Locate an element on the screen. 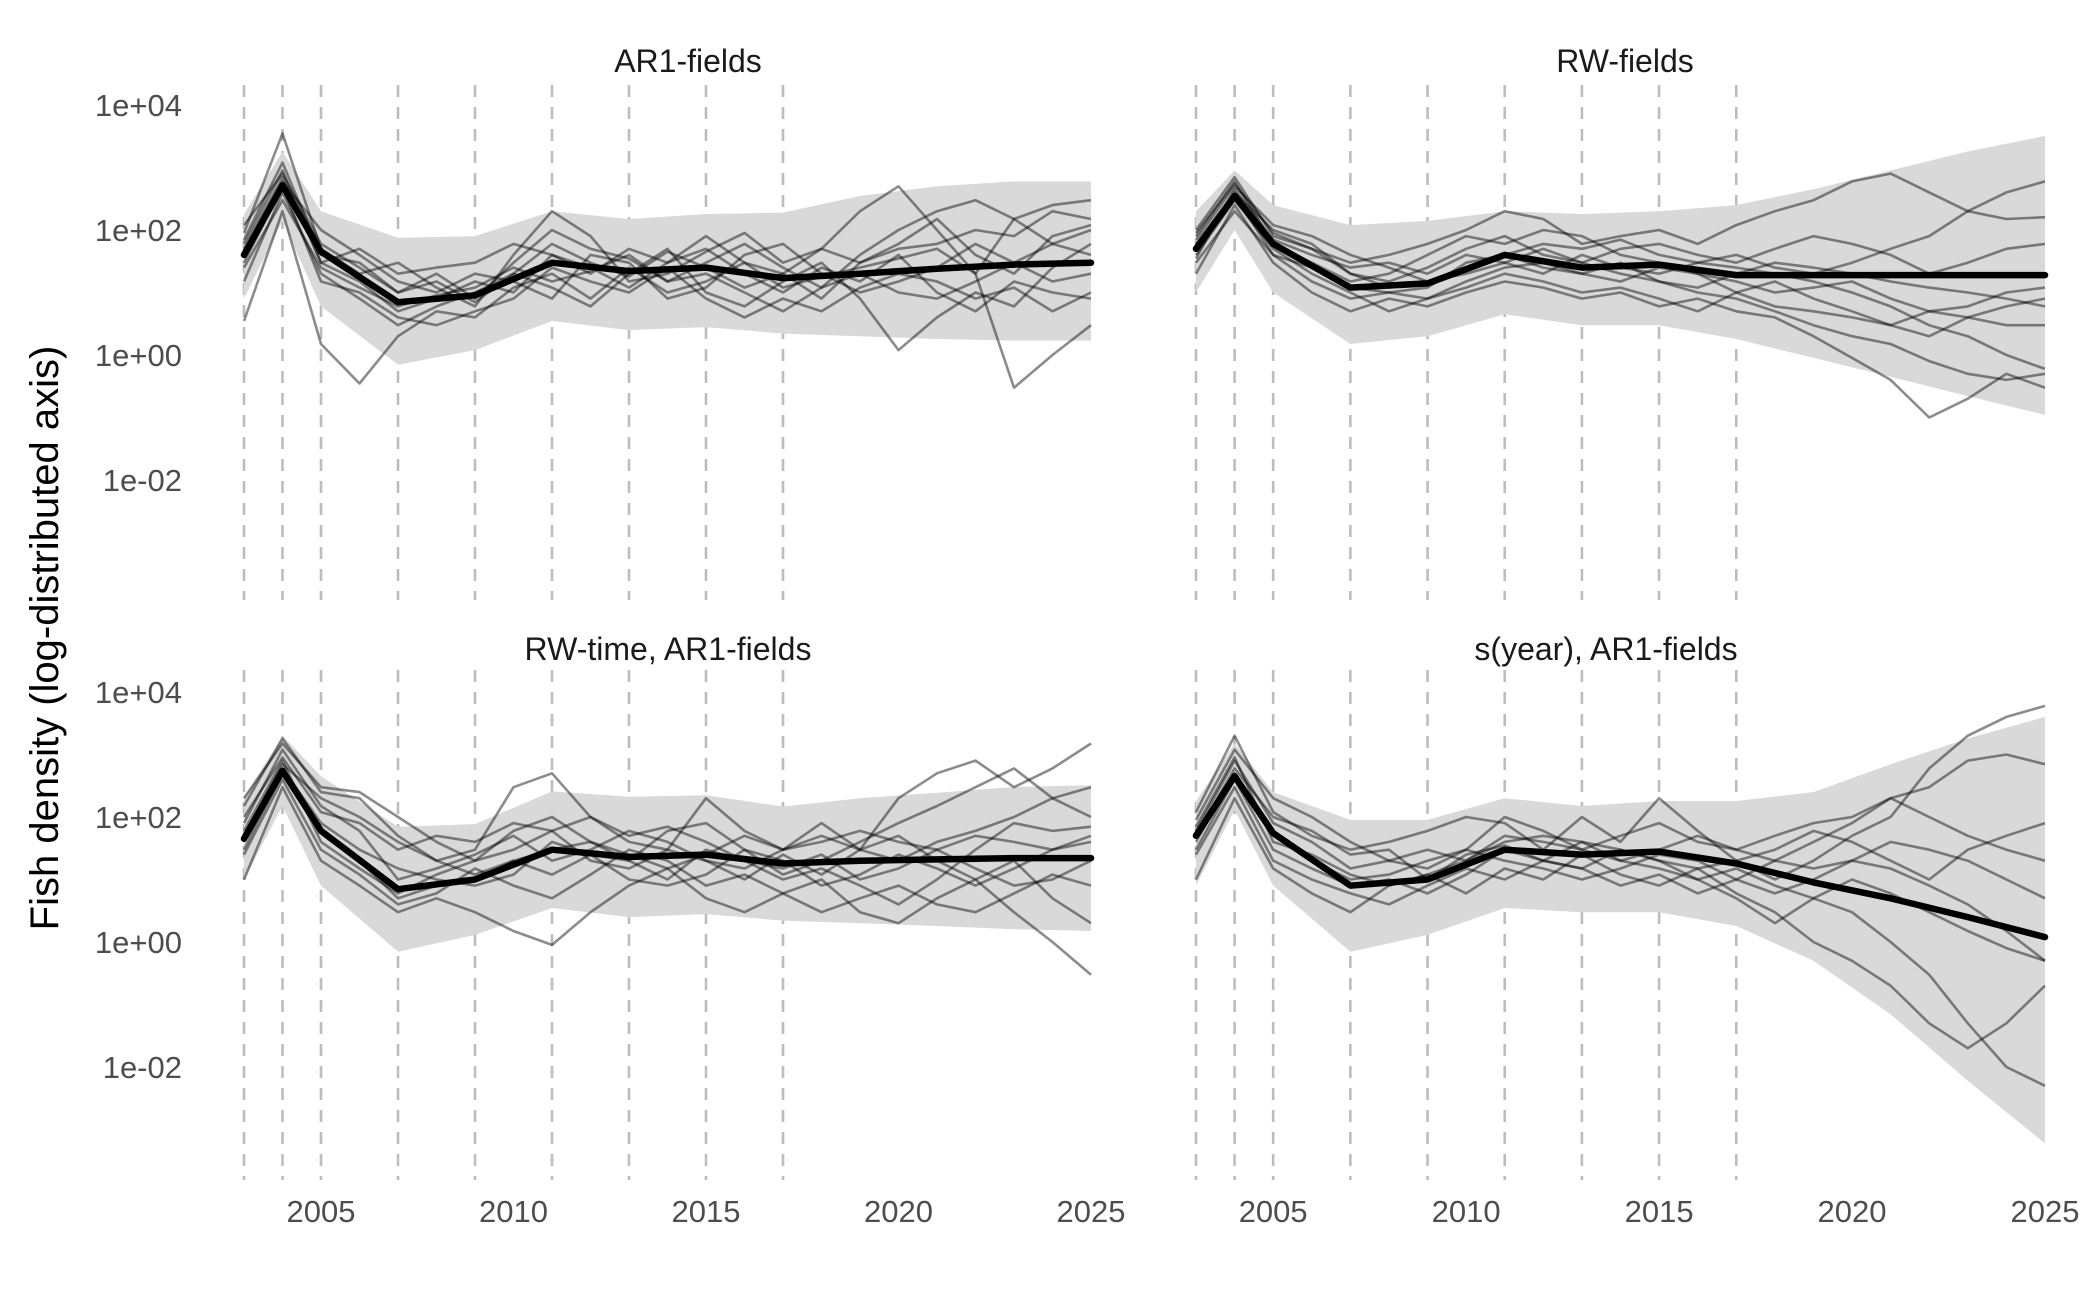 The width and height of the screenshot is (2100, 1302). panel-title: RW-fields is located at coordinates (1625, 61).